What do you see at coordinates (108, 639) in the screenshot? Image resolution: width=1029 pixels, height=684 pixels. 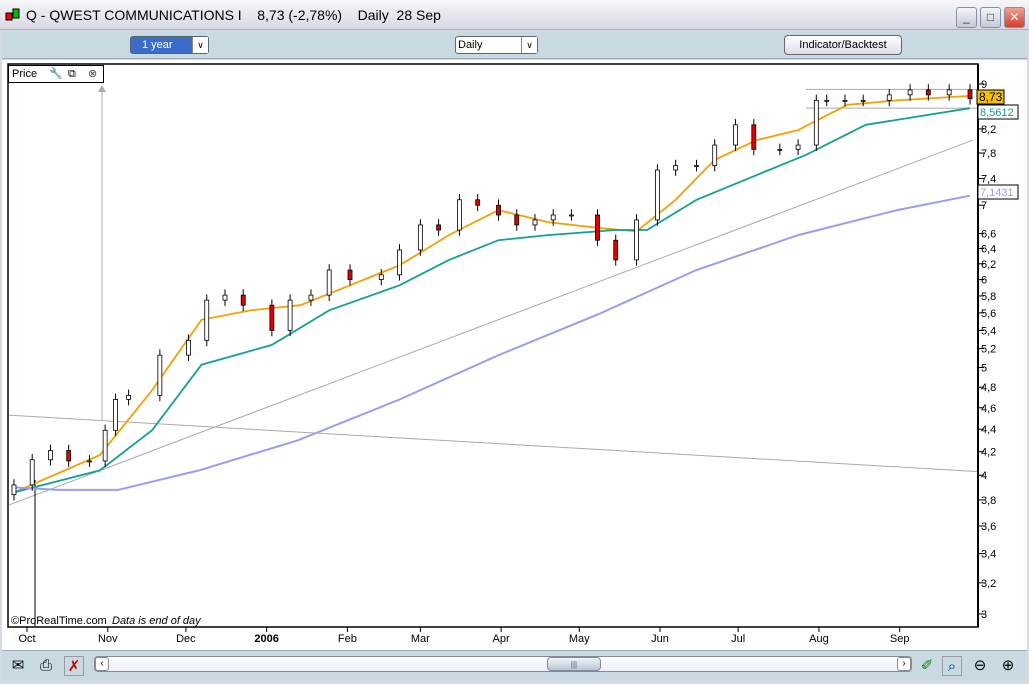 I see `x-tick-label: Nov` at bounding box center [108, 639].